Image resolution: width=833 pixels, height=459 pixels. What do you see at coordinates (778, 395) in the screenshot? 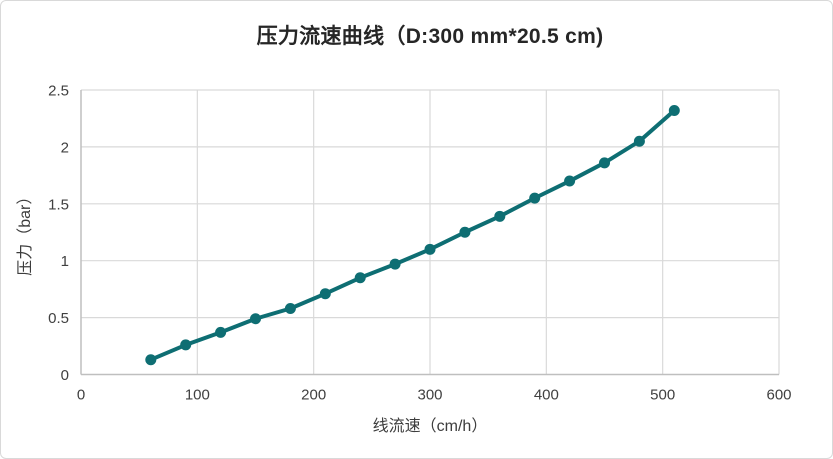
I see `x-tick-label: 600` at bounding box center [778, 395].